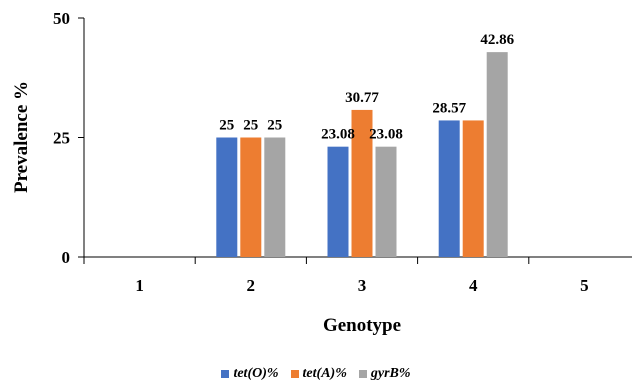 The width and height of the screenshot is (632, 385). Describe the element at coordinates (324, 373) in the screenshot. I see `legend-label: tet(A)%` at that location.